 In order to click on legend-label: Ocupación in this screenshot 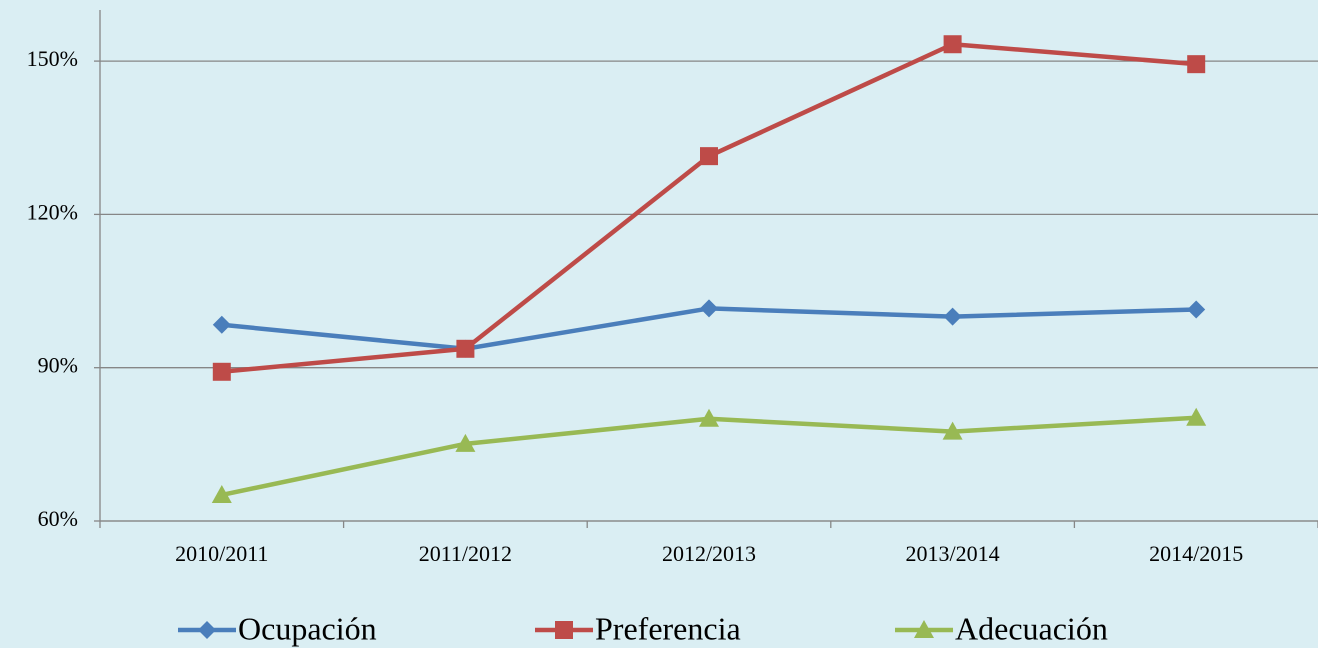, I will do `click(307, 628)`.